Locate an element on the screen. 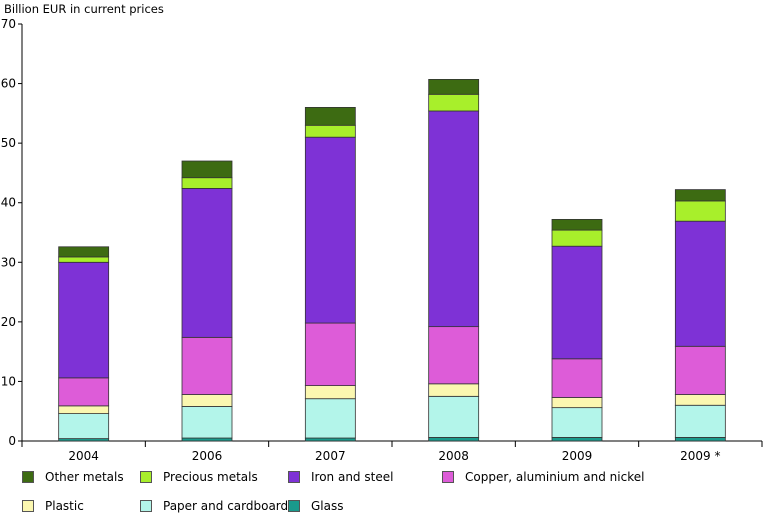 The height and width of the screenshot is (515, 768). legend-item-plastic: Plastic is located at coordinates (53, 506).